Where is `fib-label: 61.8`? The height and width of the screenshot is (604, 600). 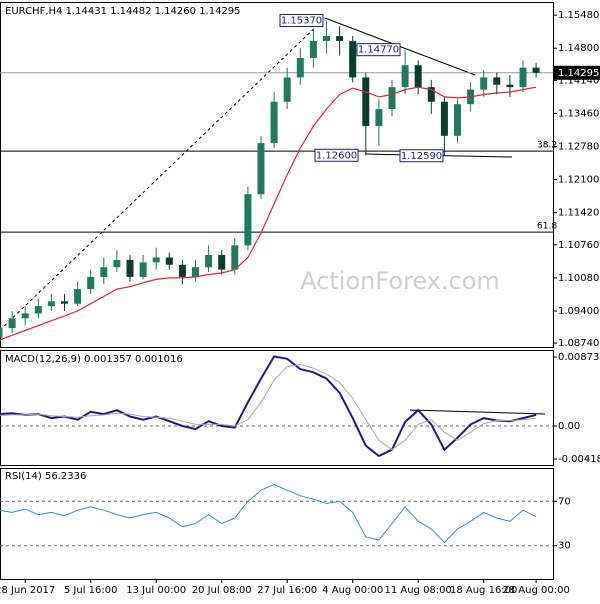
fib-label: 61.8 is located at coordinates (547, 227).